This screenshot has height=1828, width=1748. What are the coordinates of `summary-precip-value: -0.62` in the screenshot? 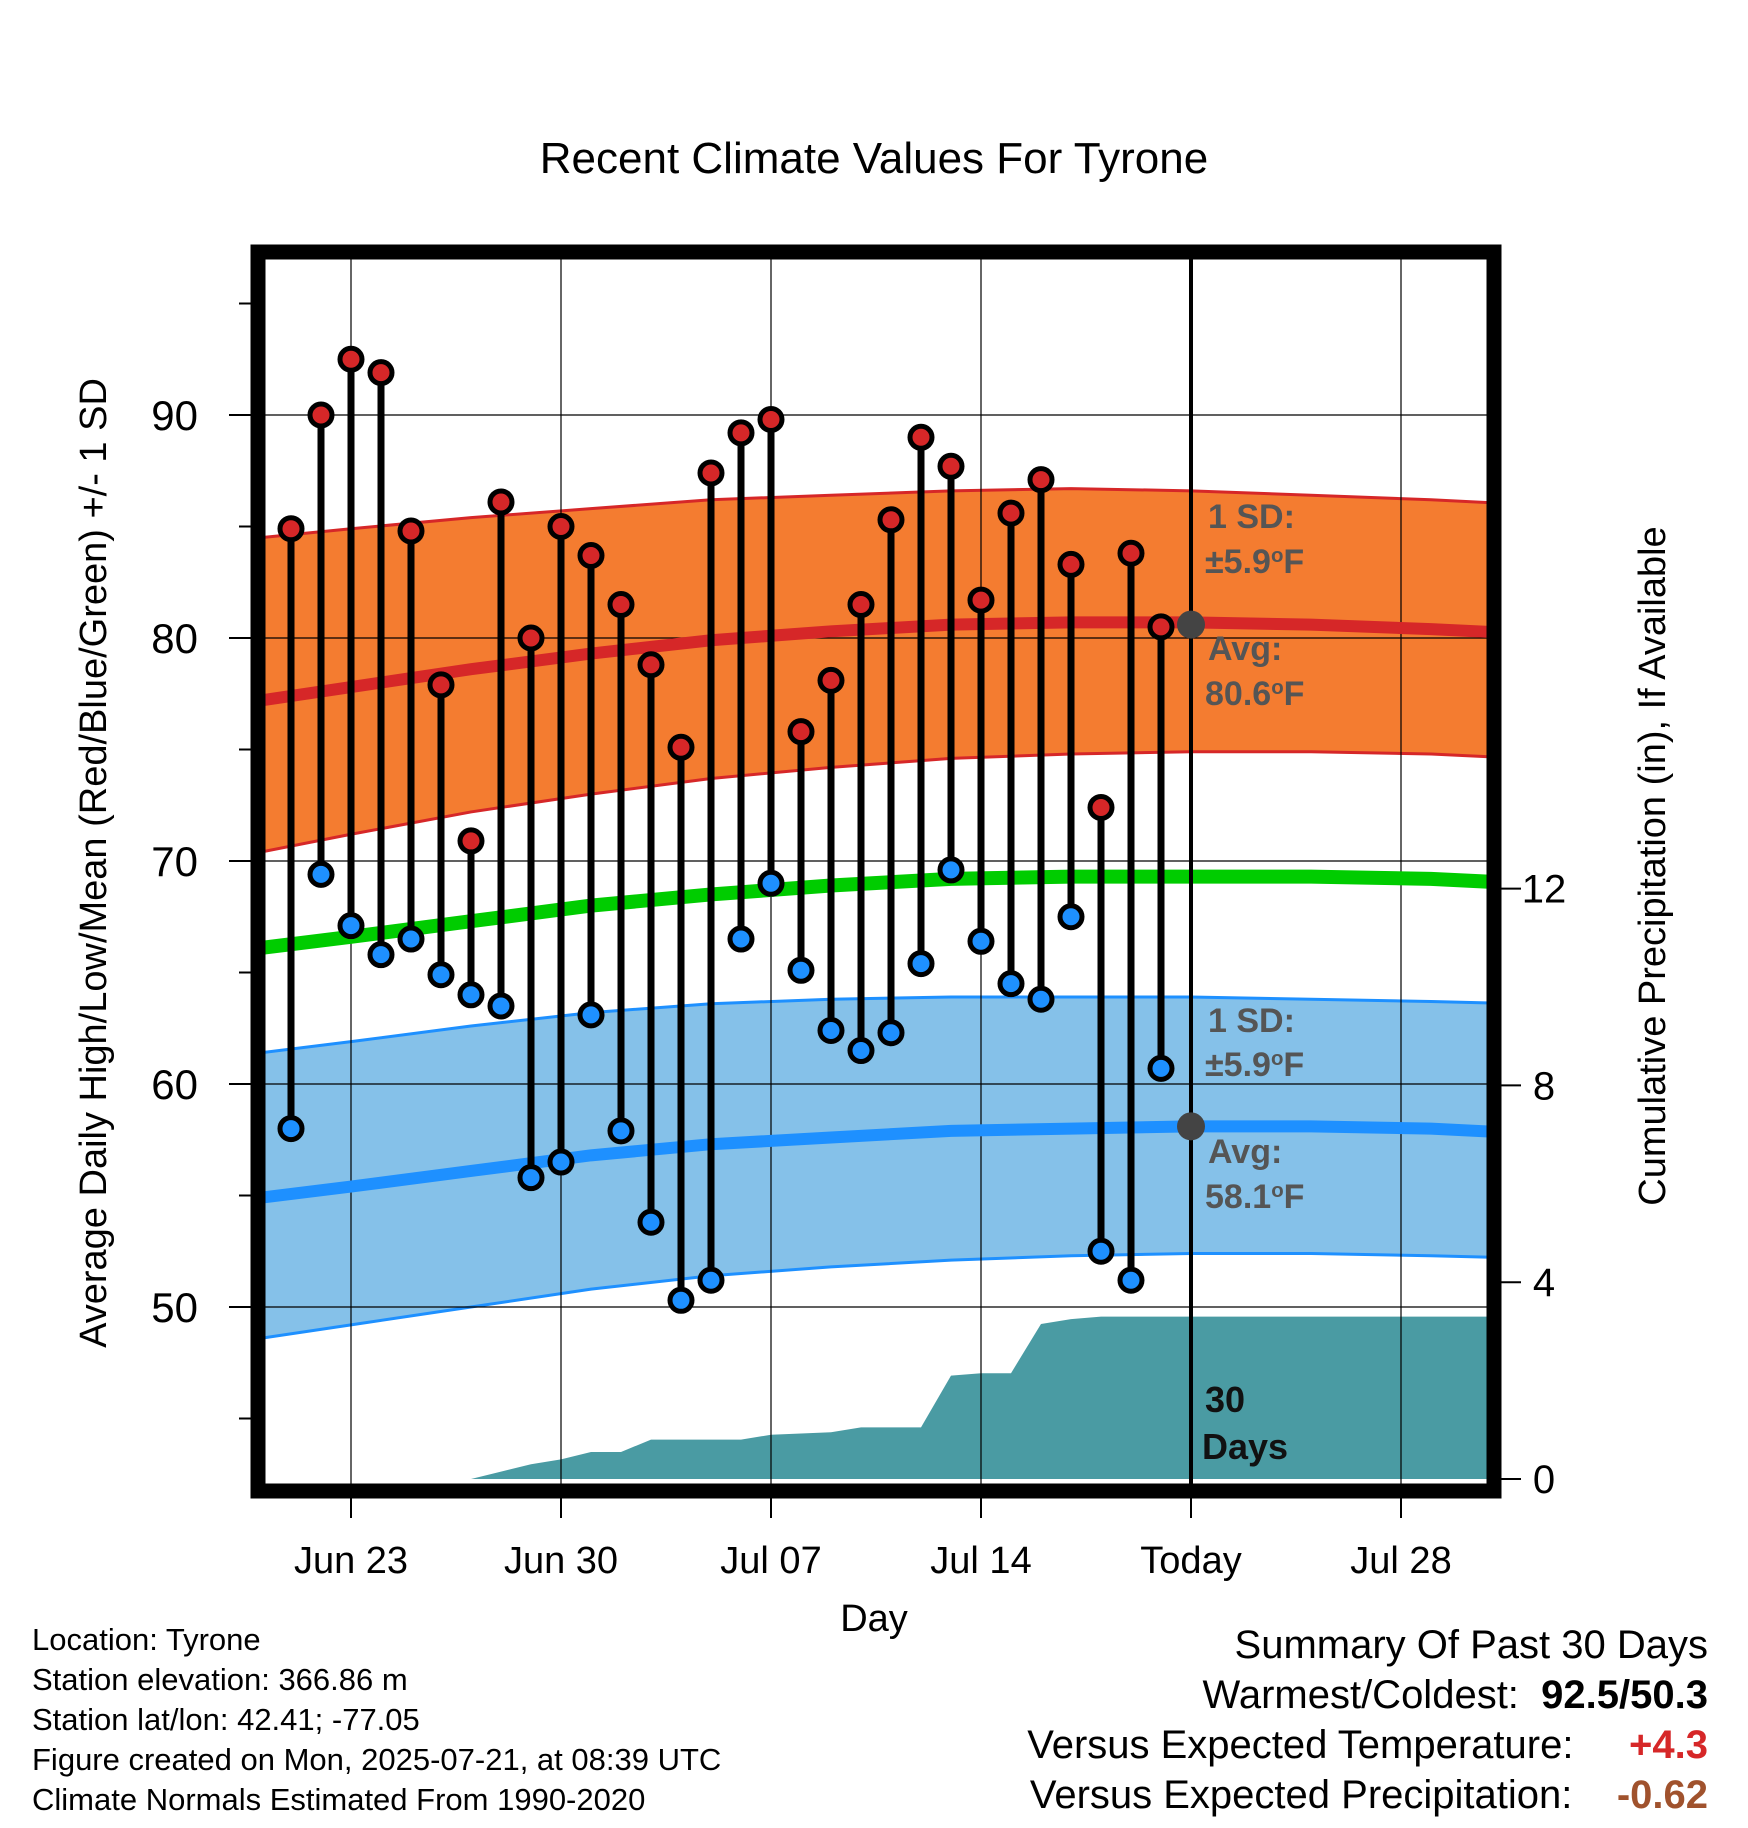 It's located at (1662, 1795).